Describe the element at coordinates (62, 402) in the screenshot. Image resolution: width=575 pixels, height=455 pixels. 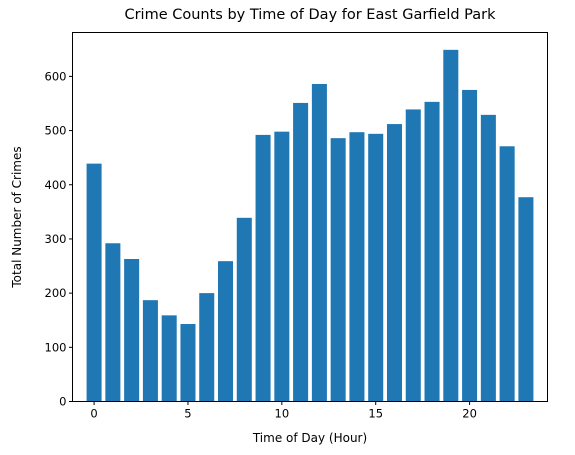
I see `y-tick-label: 0` at that location.